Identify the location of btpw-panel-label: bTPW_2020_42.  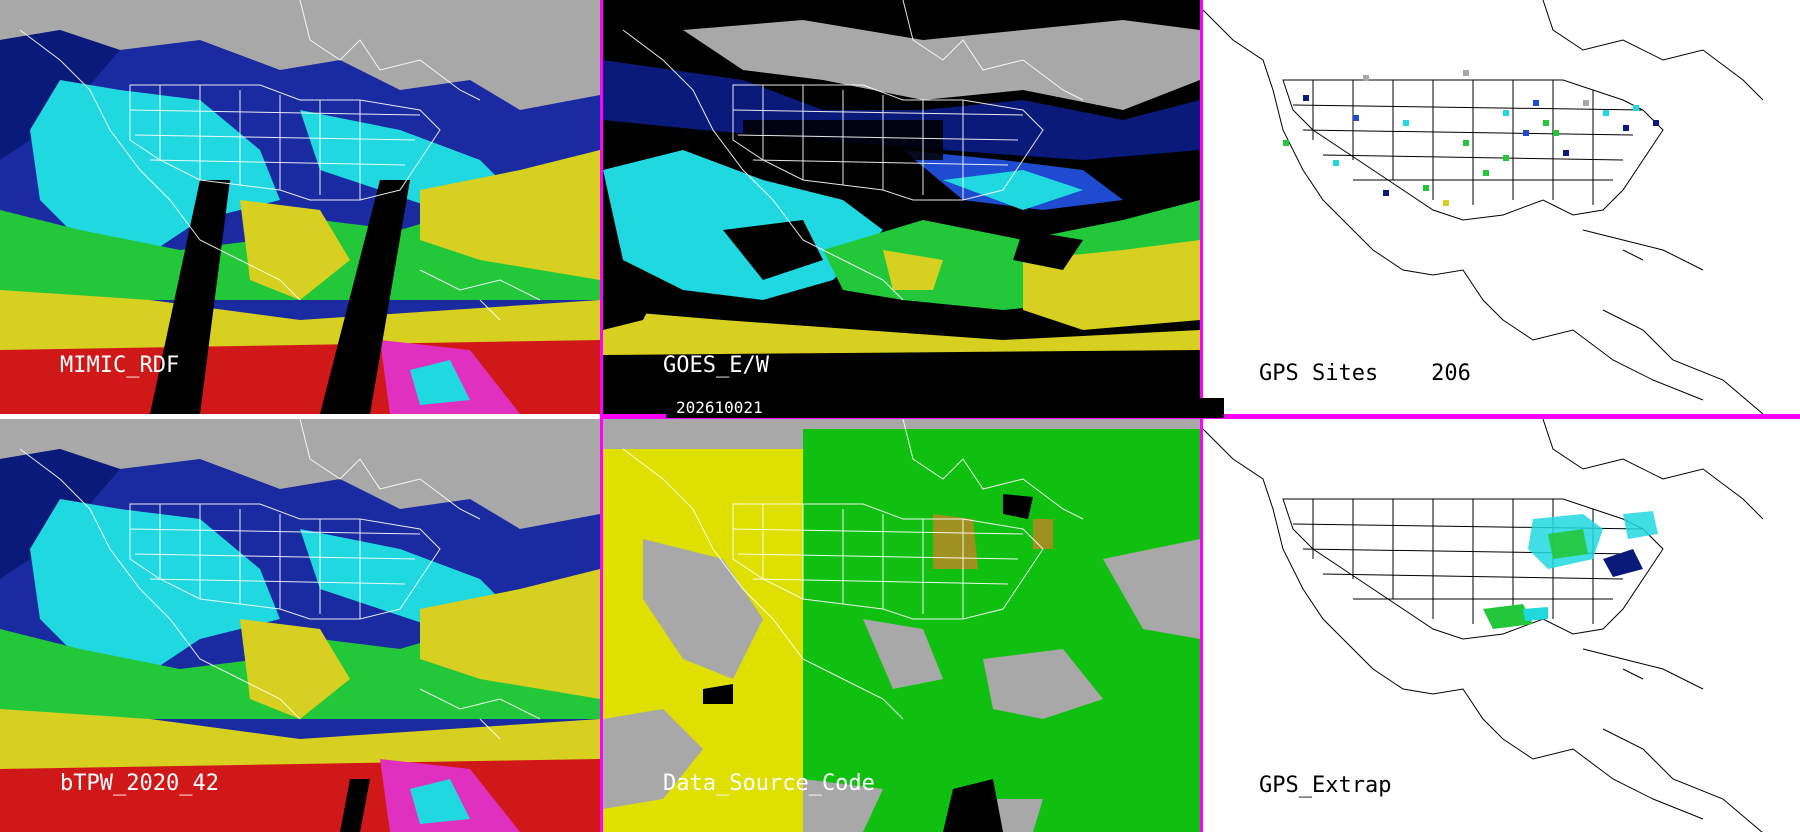
(139, 783).